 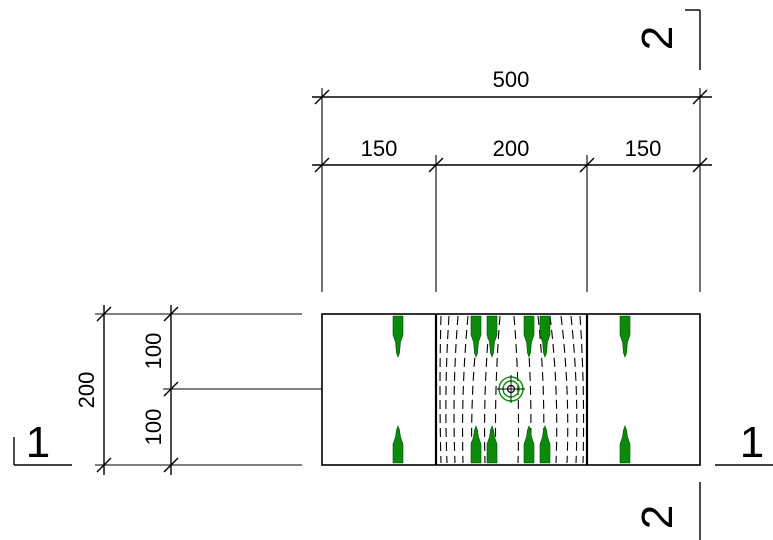 I want to click on dimension-left-segment: 150, so click(x=379, y=148).